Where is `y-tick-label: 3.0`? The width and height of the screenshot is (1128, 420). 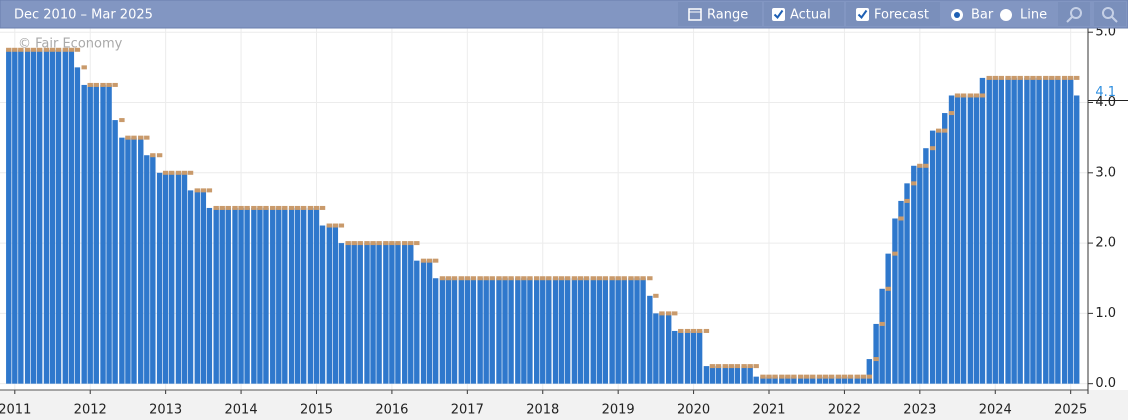 y-tick-label: 3.0 is located at coordinates (1105, 172).